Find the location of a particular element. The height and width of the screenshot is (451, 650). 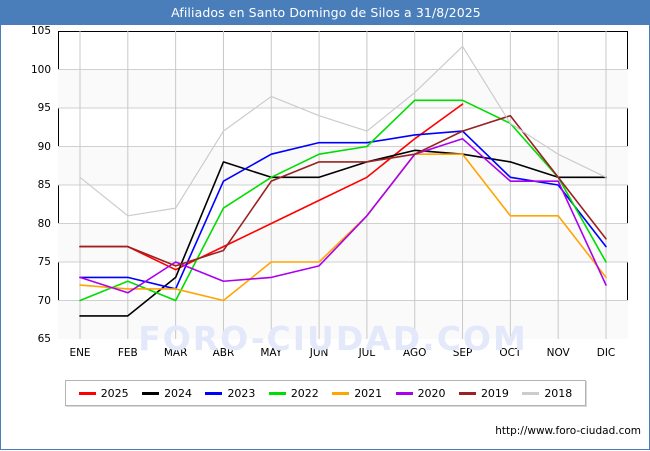

x-axis-tick: ENE is located at coordinates (80, 353).